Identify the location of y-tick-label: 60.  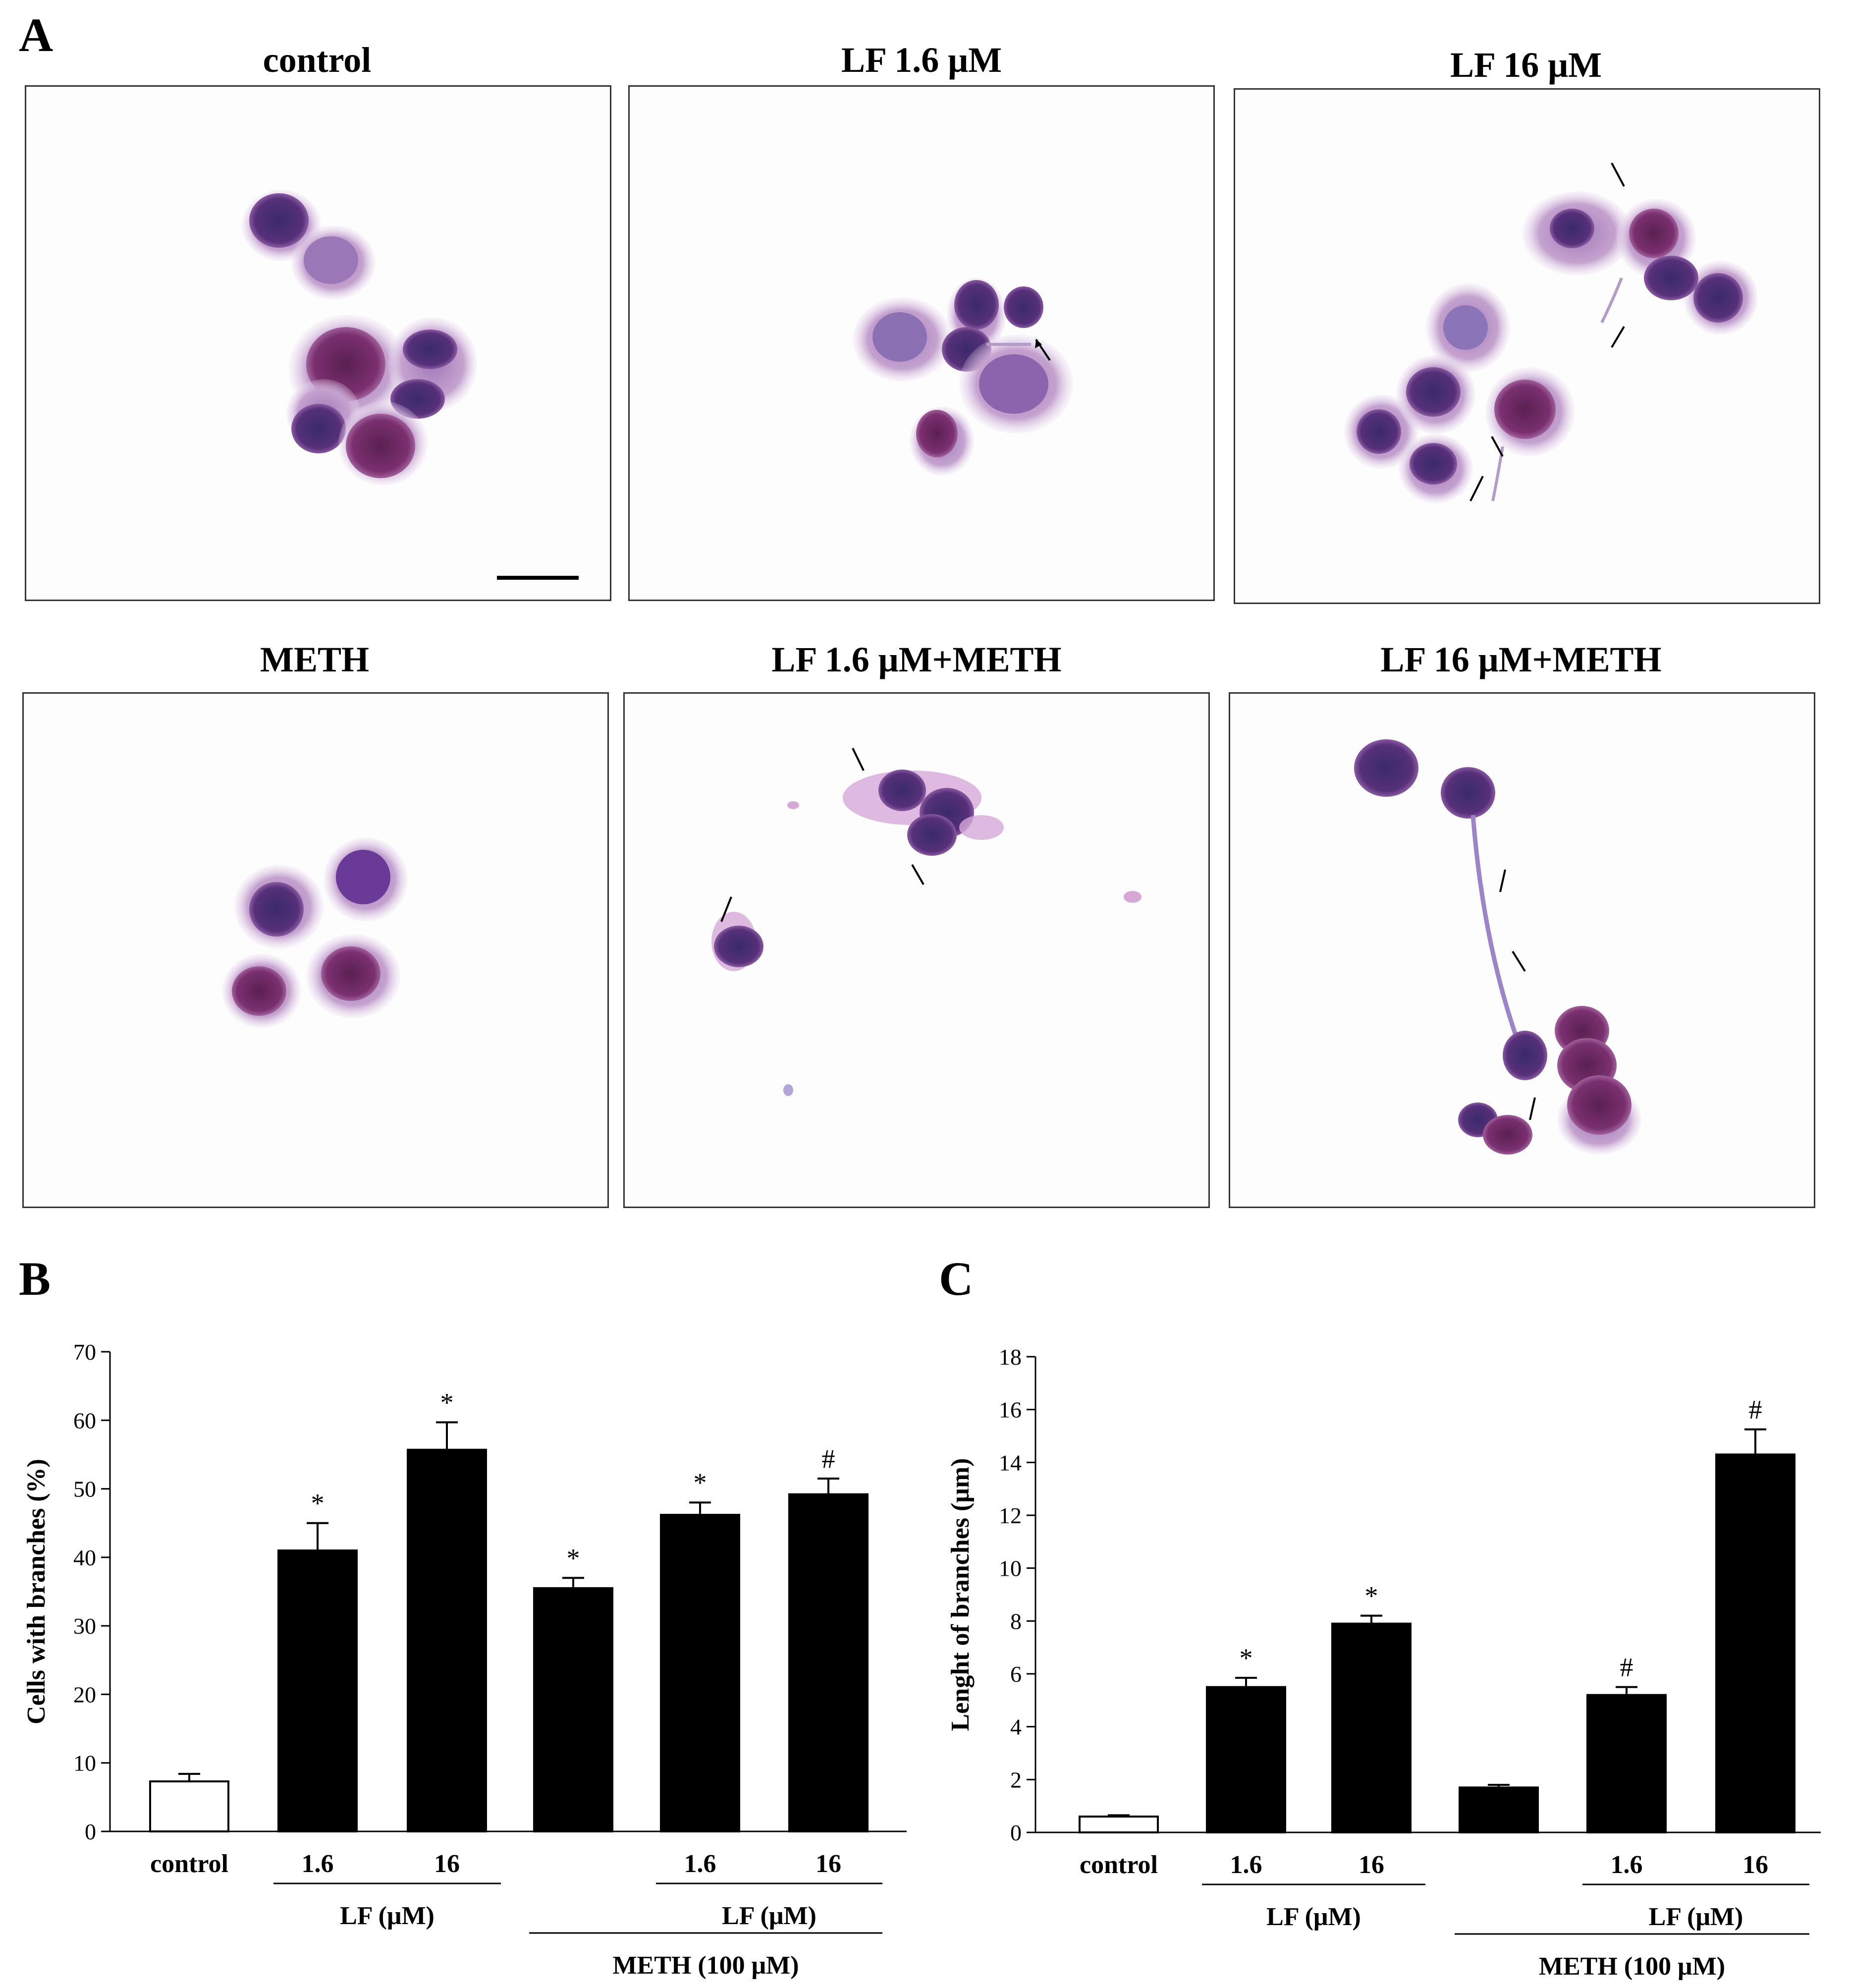
(84, 1420).